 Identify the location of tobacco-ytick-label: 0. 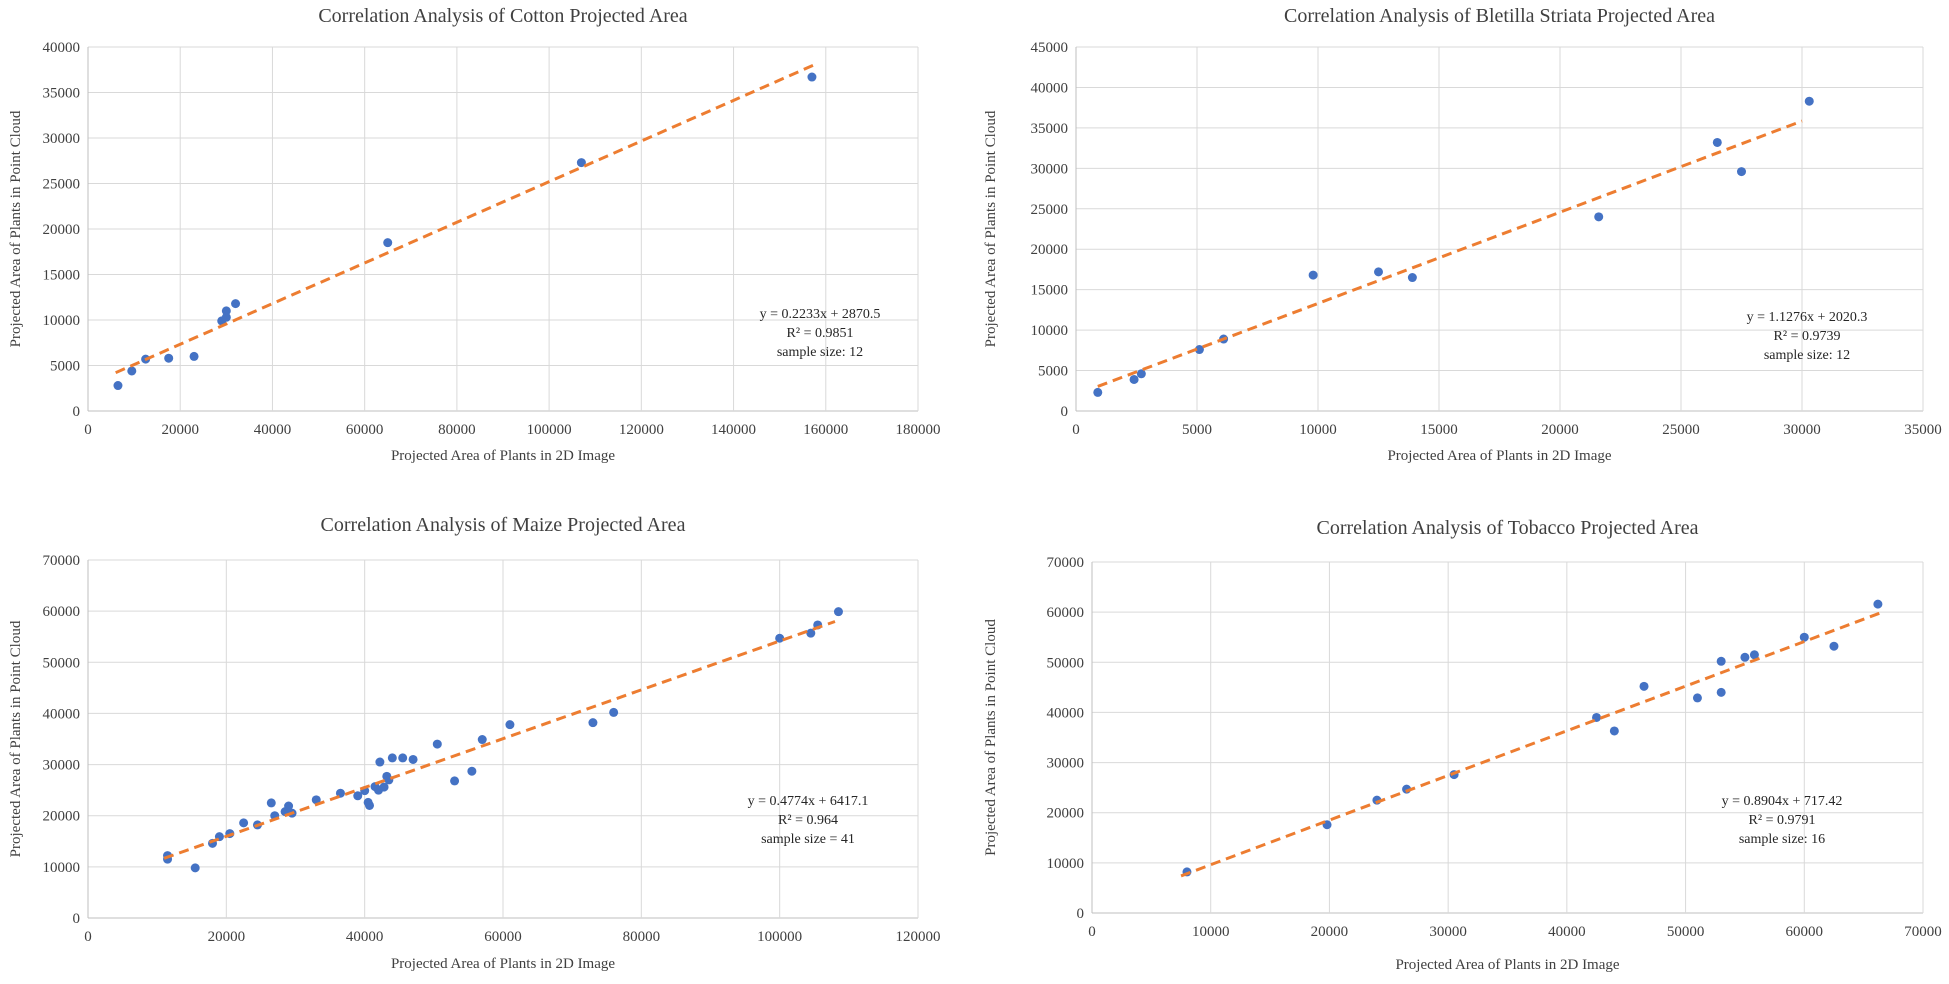
(1081, 914).